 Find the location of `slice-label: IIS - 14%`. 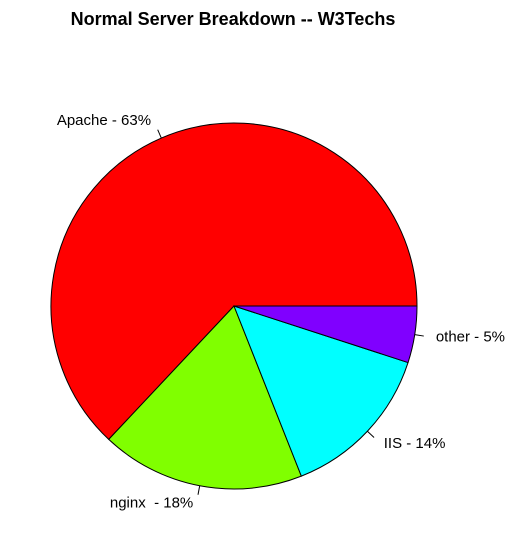

slice-label: IIS - 14% is located at coordinates (415, 443).